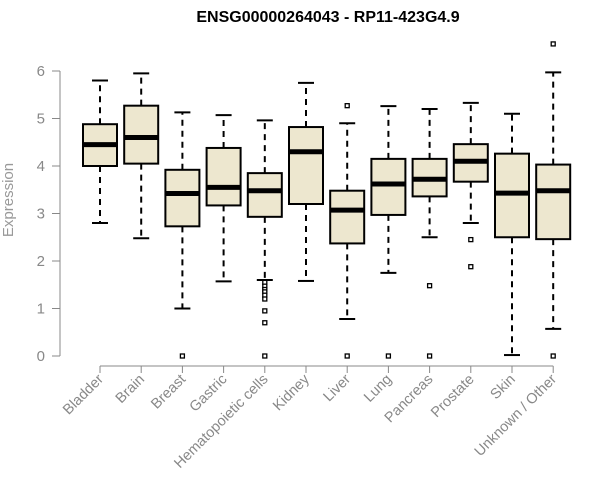 The image size is (600, 500). Describe the element at coordinates (41, 356) in the screenshot. I see `y-tick-label: 0` at that location.